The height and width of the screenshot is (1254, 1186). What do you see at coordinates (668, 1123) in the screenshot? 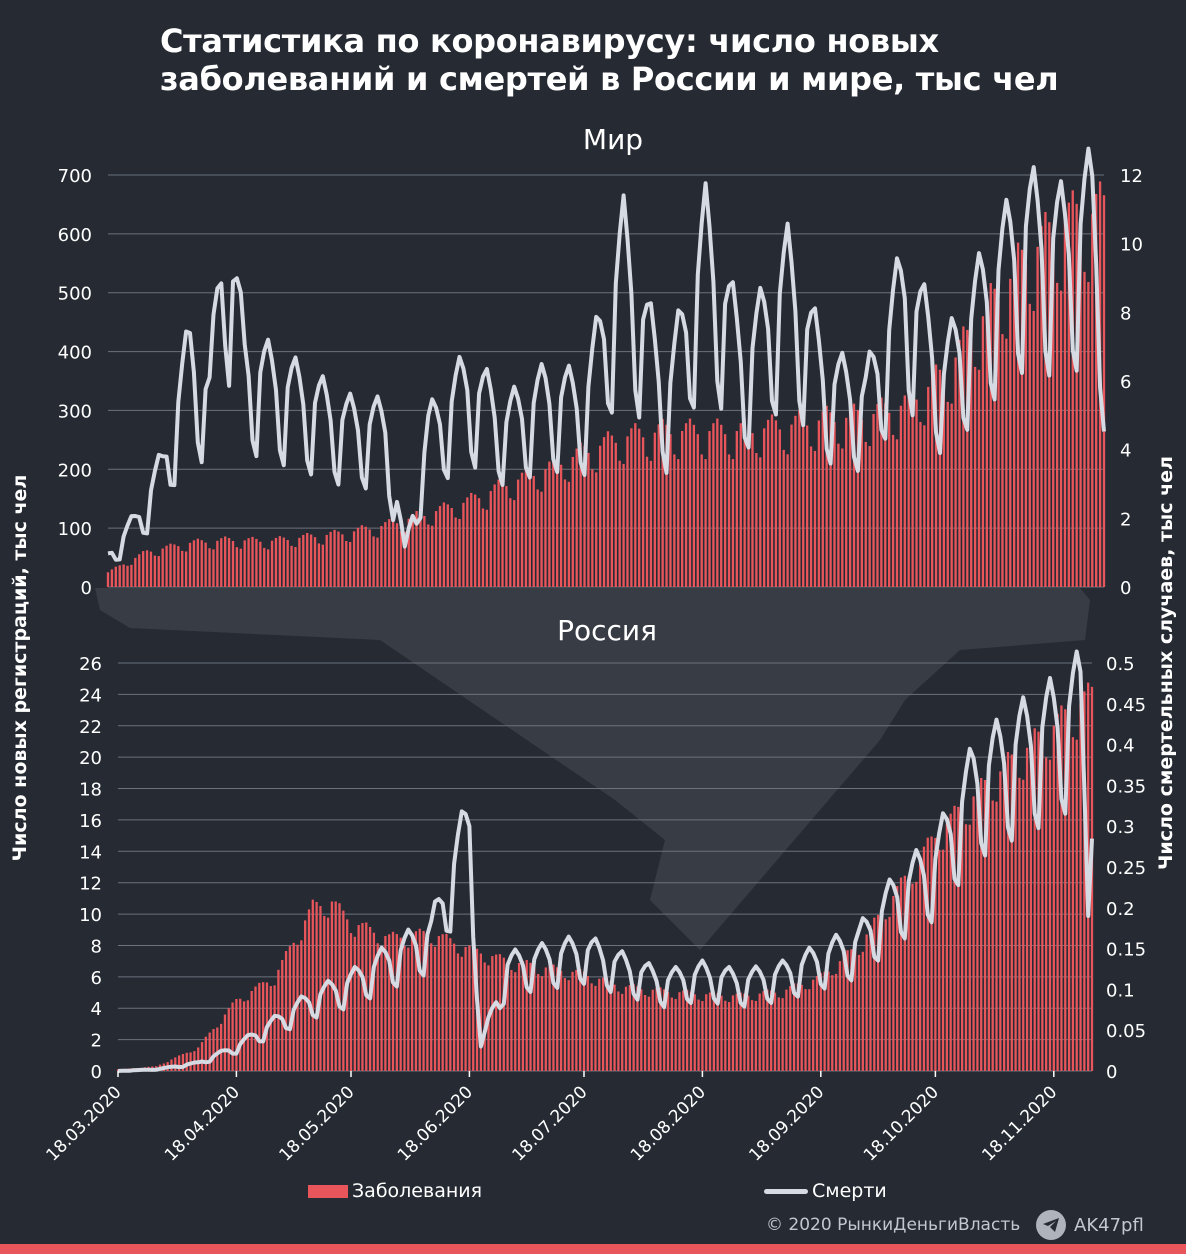
I see `russia-date-tick-5: 18.08.2020` at bounding box center [668, 1123].